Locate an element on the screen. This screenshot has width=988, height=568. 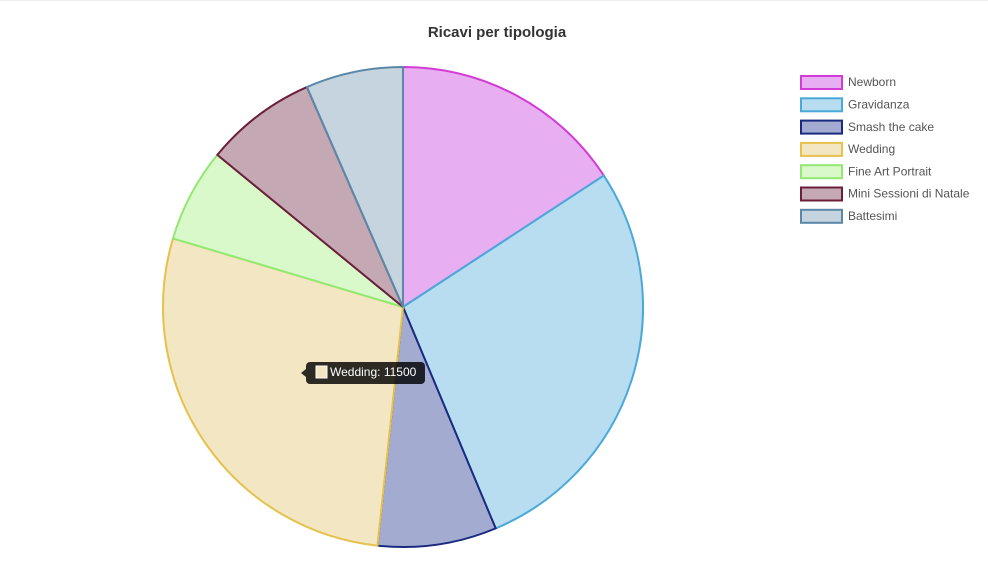
legend-label: Gravidanza is located at coordinates (879, 104).